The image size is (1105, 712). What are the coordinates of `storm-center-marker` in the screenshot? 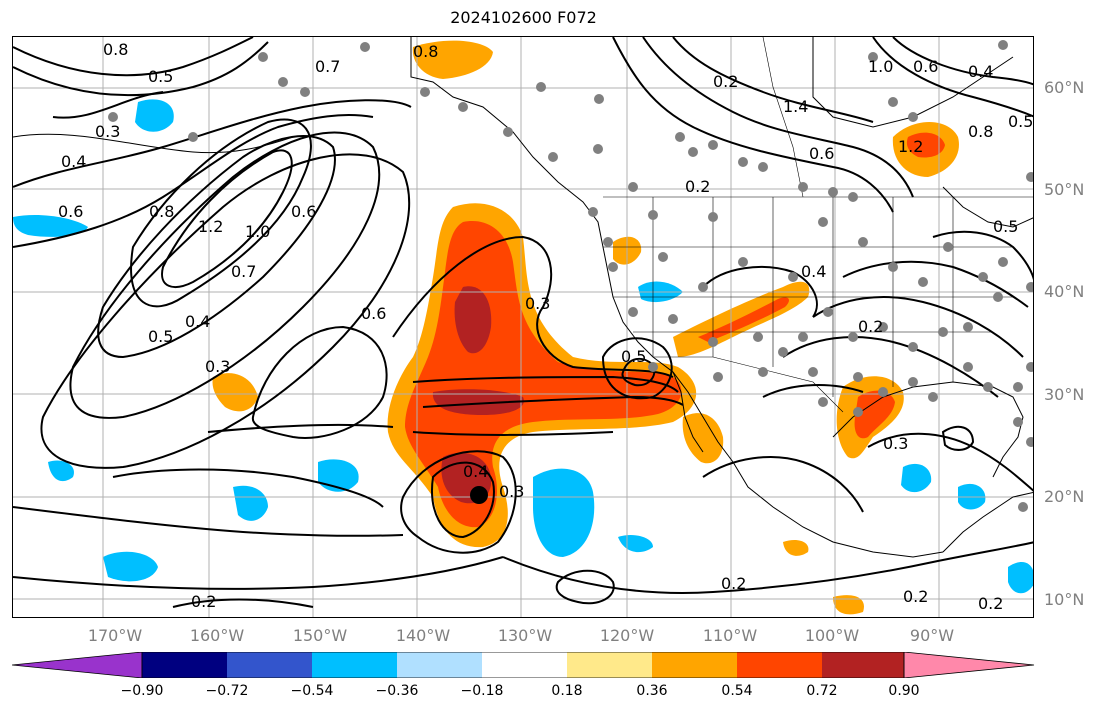 It's located at (479, 495).